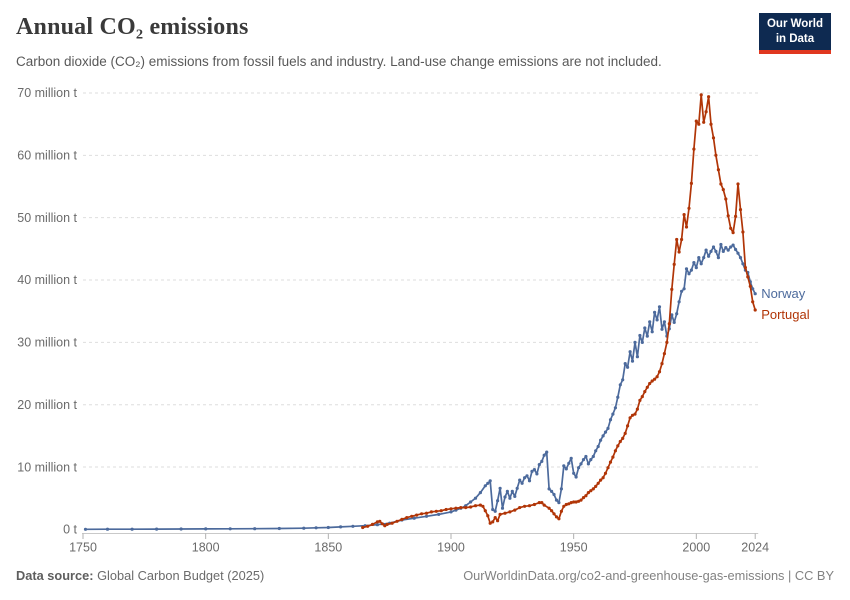  Describe the element at coordinates (206, 548) in the screenshot. I see `x-axis-tick-label: 1800` at that location.